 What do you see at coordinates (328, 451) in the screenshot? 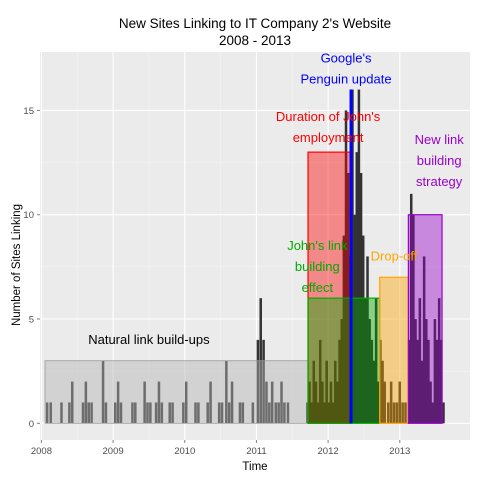
I see `x-tick-label: 2012` at bounding box center [328, 451].